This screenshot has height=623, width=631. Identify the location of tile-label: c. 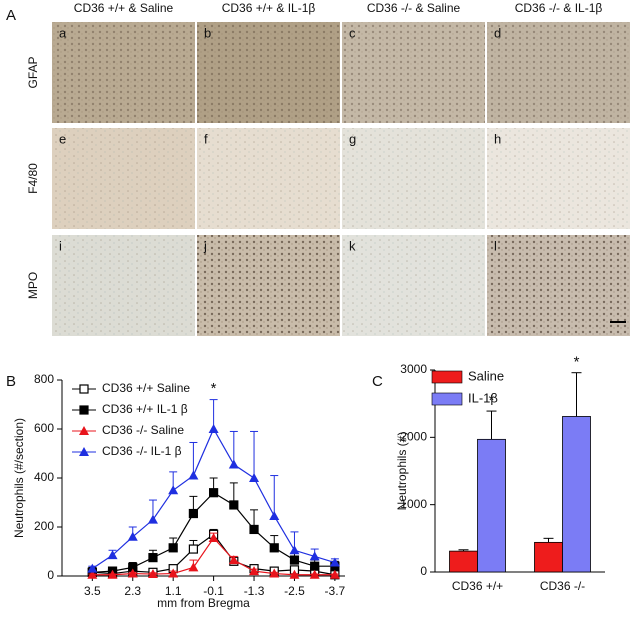
(352, 32).